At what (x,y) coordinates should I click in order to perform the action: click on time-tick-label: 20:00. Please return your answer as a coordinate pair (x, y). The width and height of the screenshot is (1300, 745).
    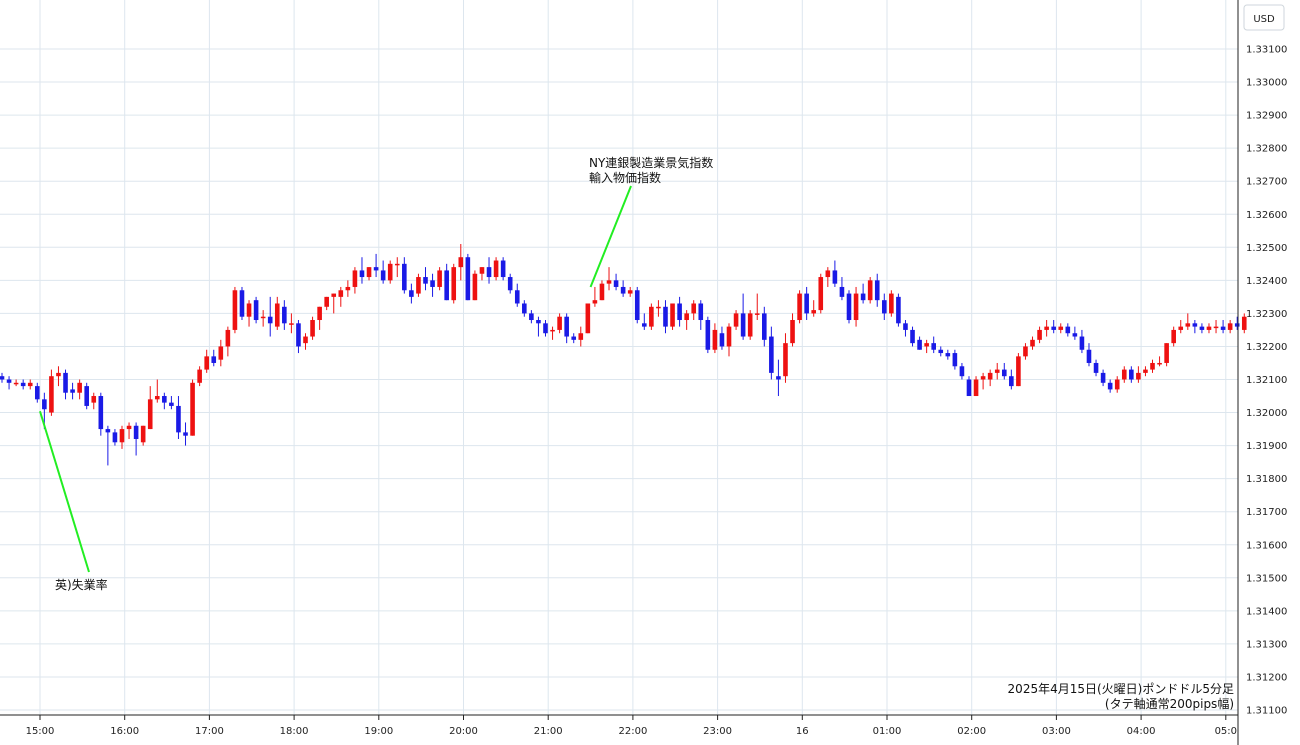
    Looking at the image, I should click on (463, 731).